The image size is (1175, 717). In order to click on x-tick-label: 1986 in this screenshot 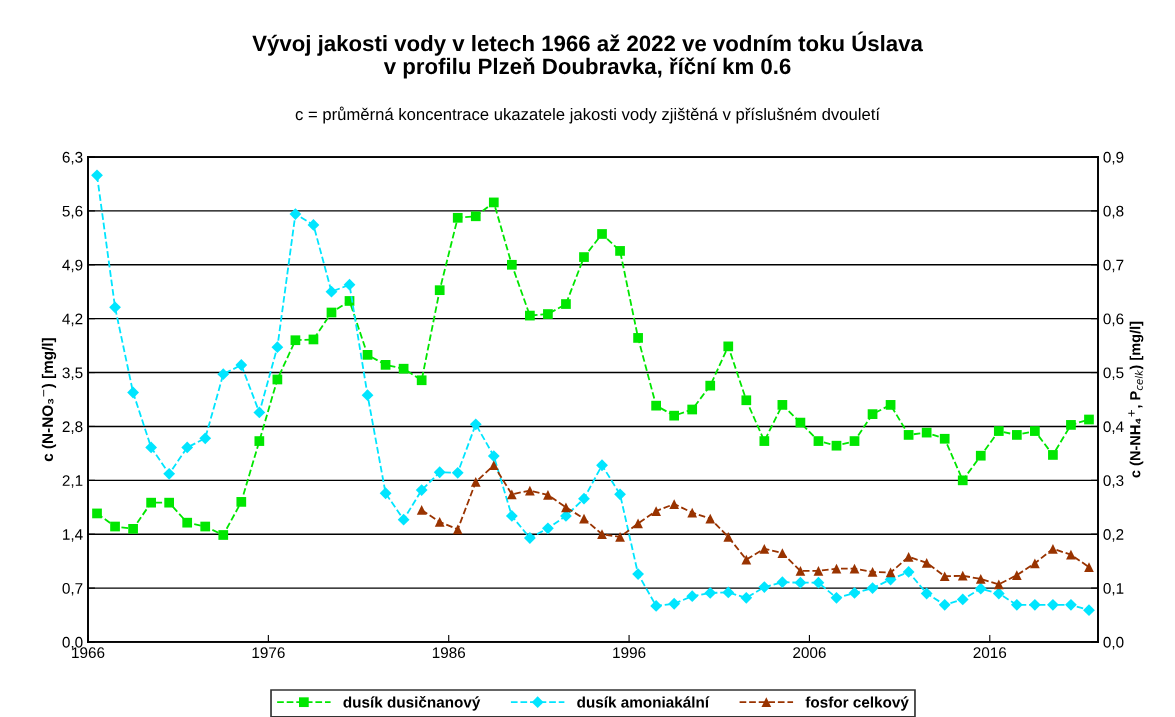, I will do `click(449, 653)`.